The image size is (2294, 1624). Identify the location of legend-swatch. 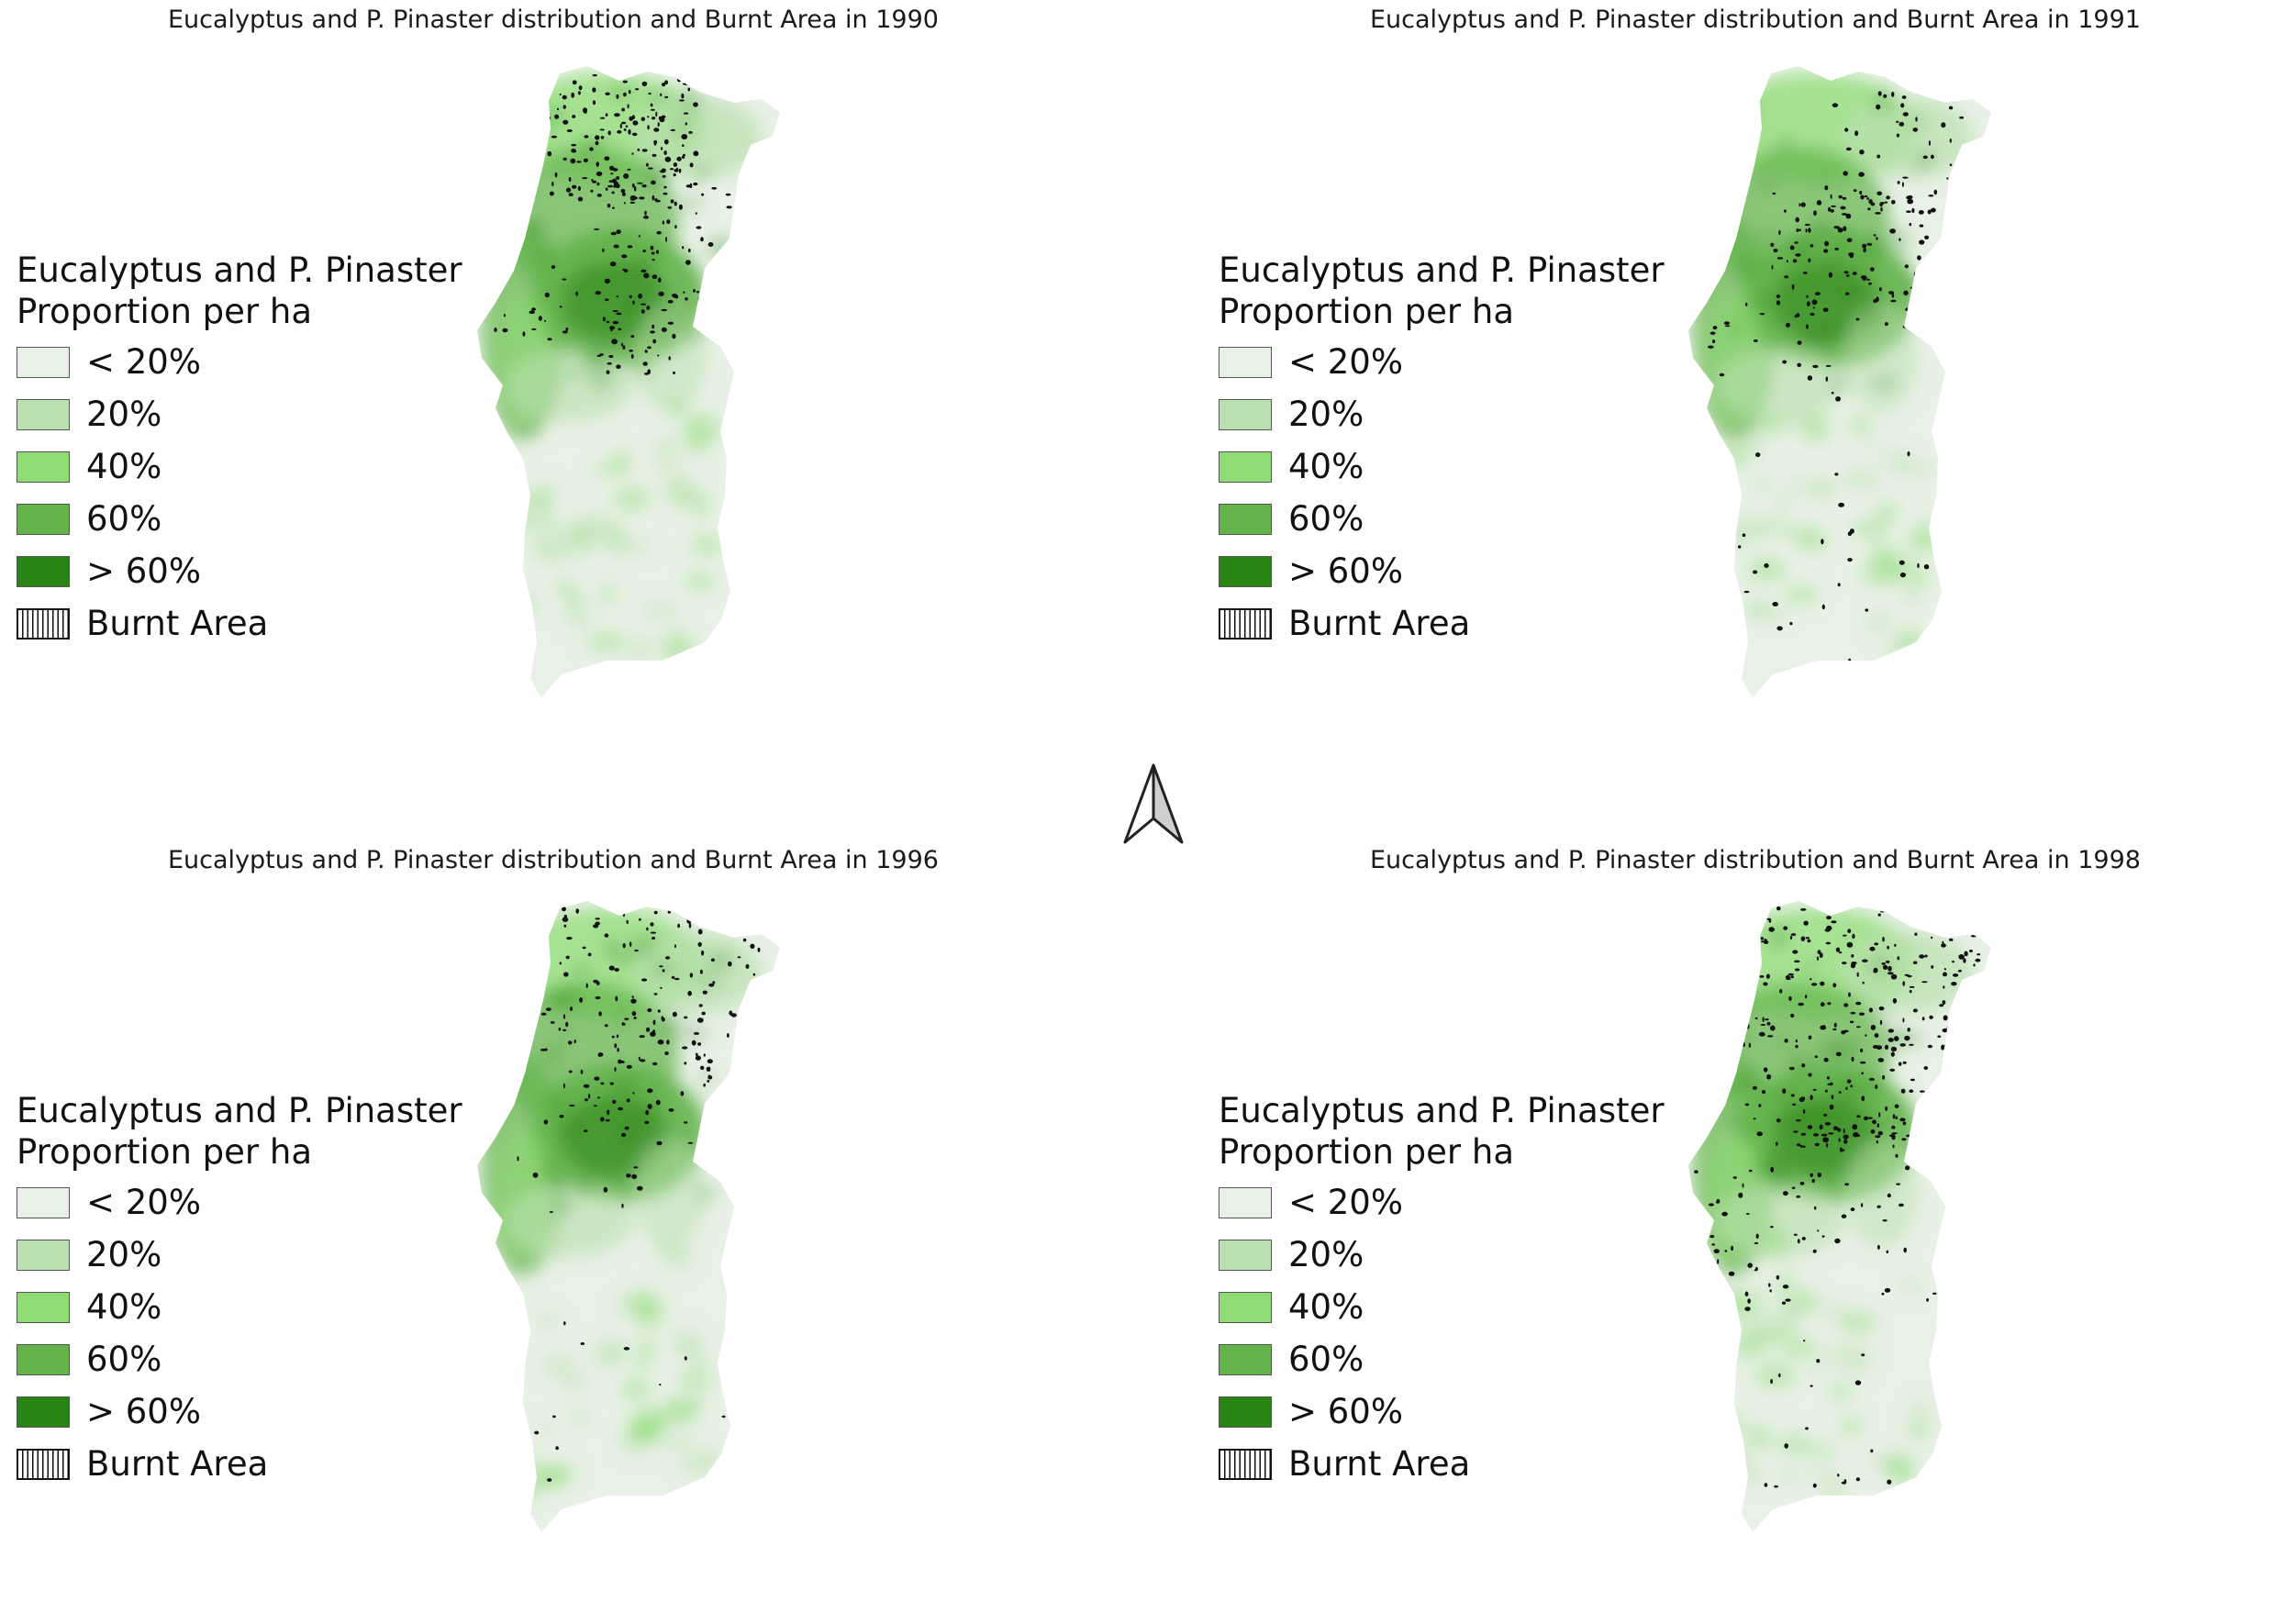
(1245, 1255).